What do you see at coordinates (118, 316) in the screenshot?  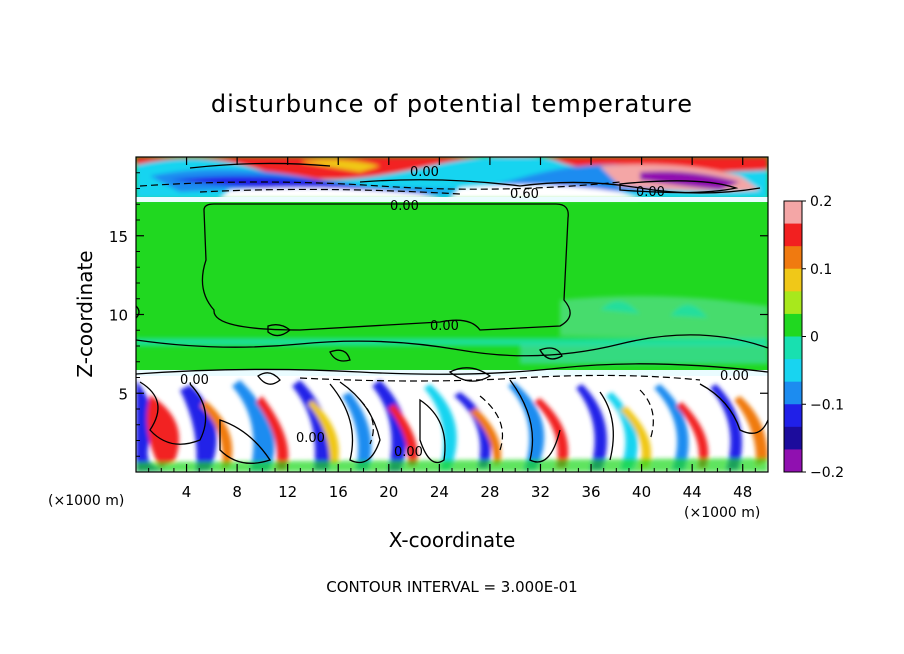 I see `y-tick-label: 10` at bounding box center [118, 316].